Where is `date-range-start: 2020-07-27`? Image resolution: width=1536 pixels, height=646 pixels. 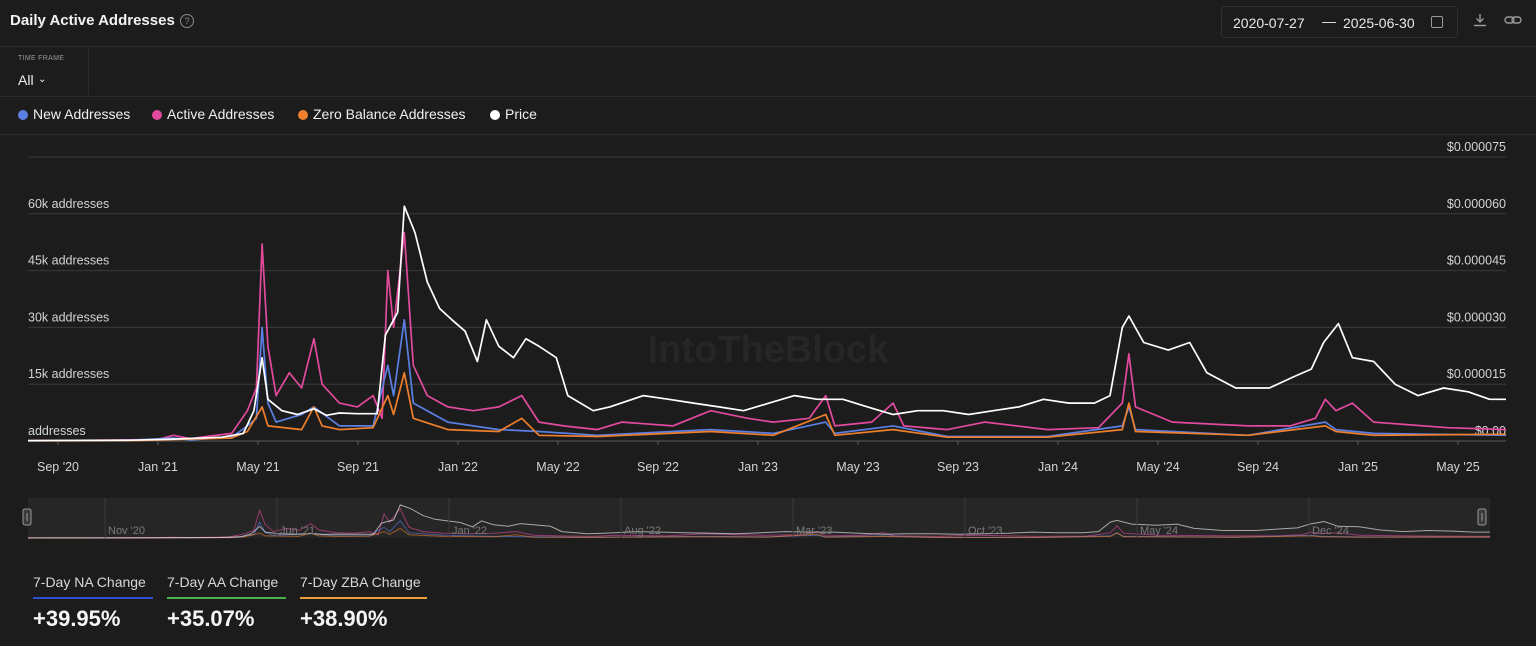 date-range-start: 2020-07-27 is located at coordinates (1269, 23).